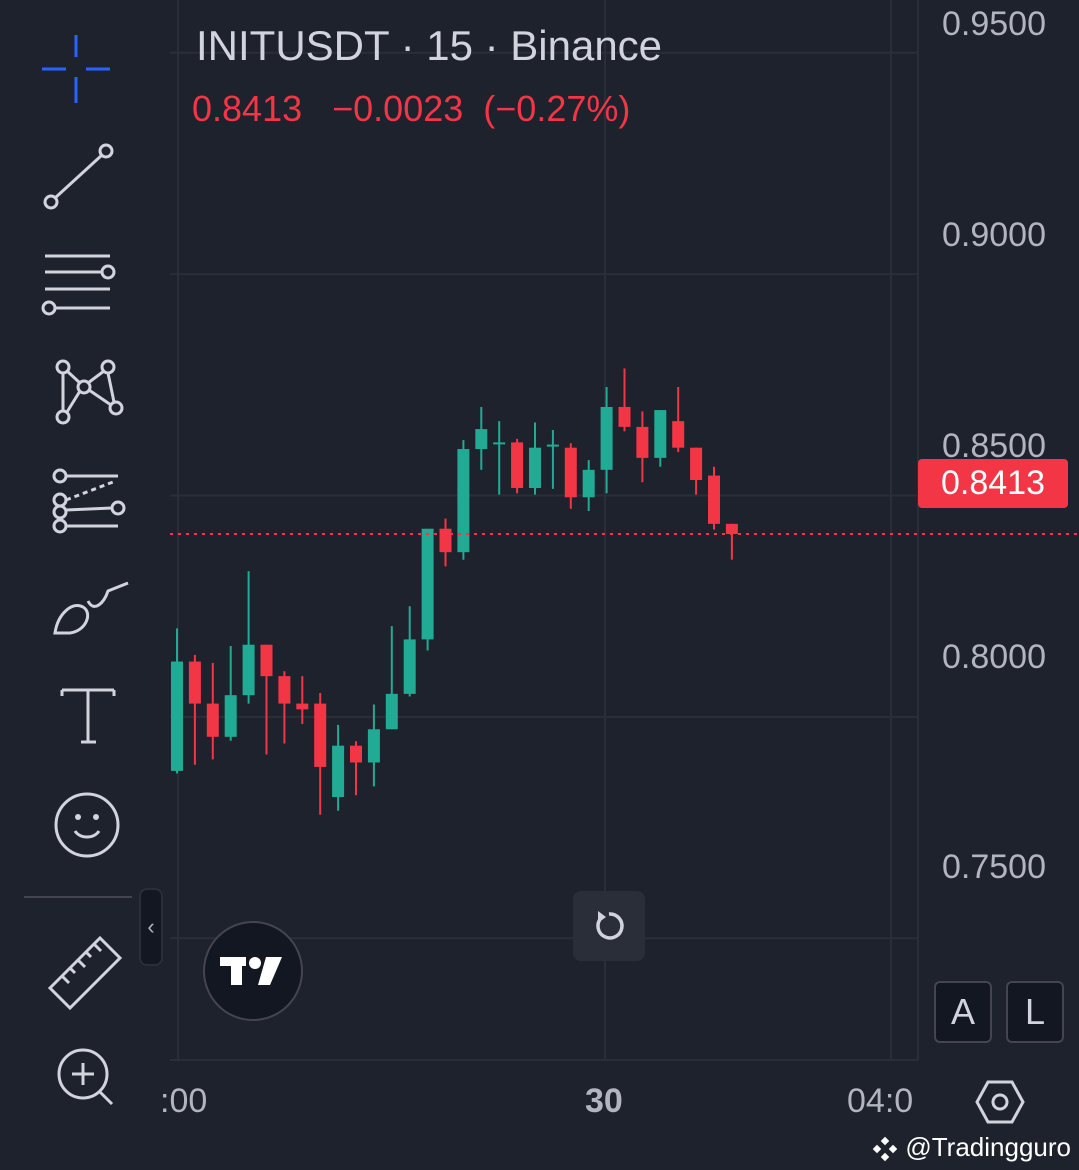 Image resolution: width=1079 pixels, height=1170 pixels. I want to click on toolbar-divider, so click(78, 897).